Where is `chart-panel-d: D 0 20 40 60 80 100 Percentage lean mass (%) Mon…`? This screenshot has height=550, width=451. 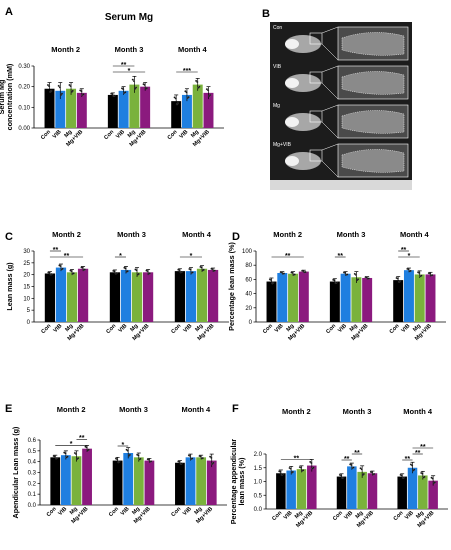
chart-panel-d: D 0 20 40 60 80 100 Percentage lean mass (%) Mon… is located at coordinates (336, 286).